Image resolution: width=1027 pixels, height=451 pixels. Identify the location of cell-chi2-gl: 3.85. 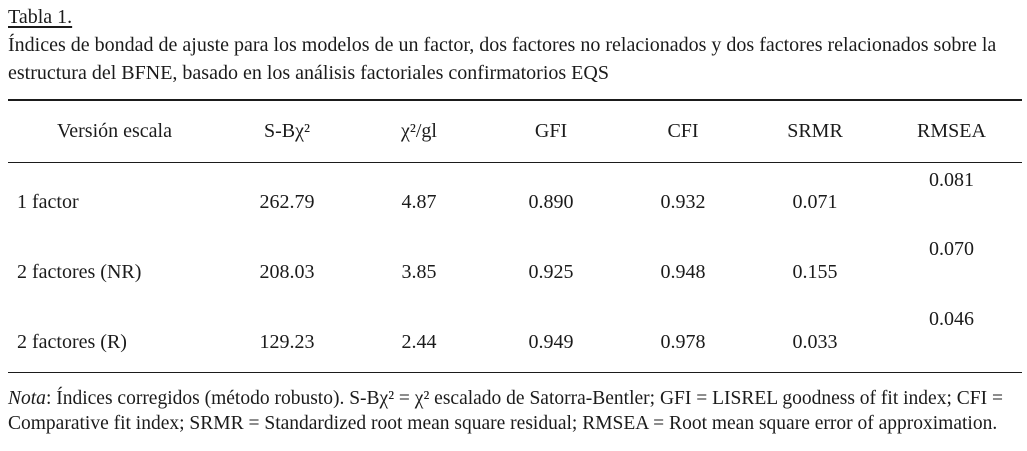
(419, 272).